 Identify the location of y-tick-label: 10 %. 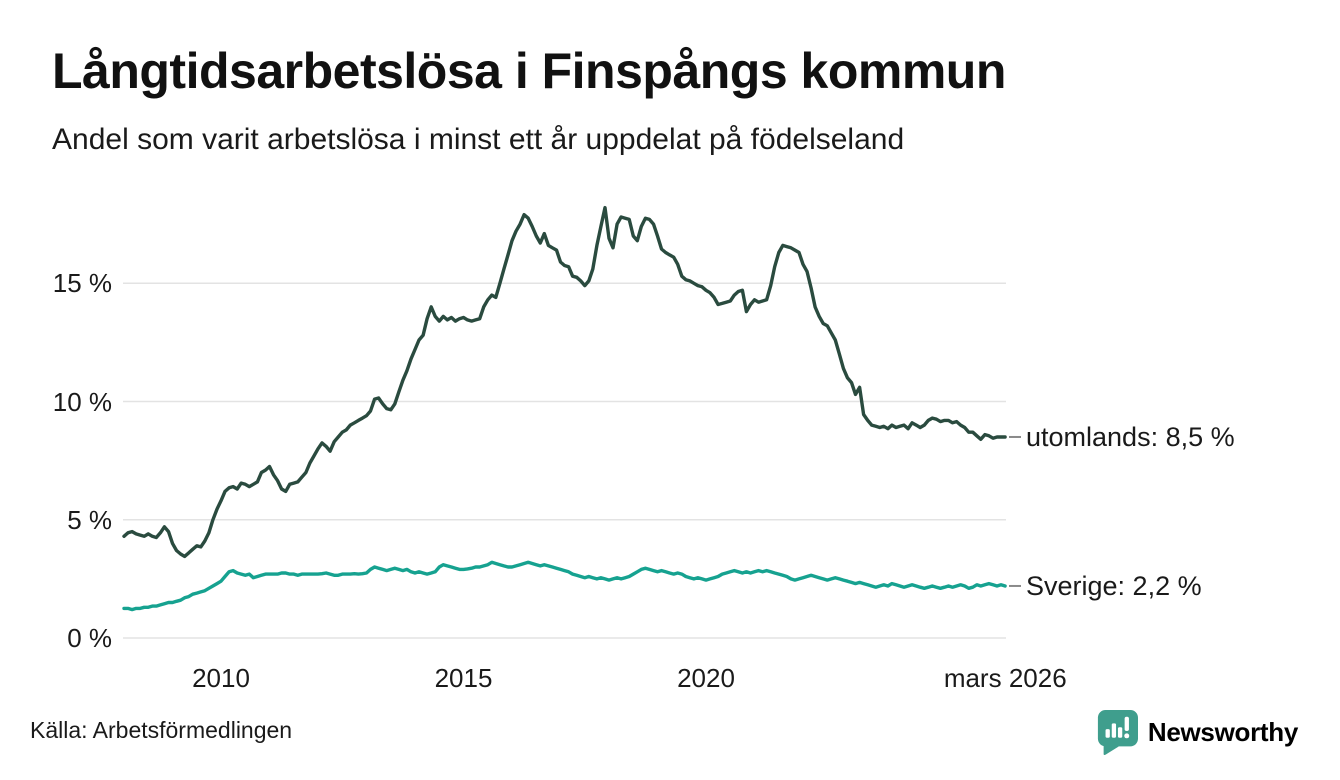
(82, 401).